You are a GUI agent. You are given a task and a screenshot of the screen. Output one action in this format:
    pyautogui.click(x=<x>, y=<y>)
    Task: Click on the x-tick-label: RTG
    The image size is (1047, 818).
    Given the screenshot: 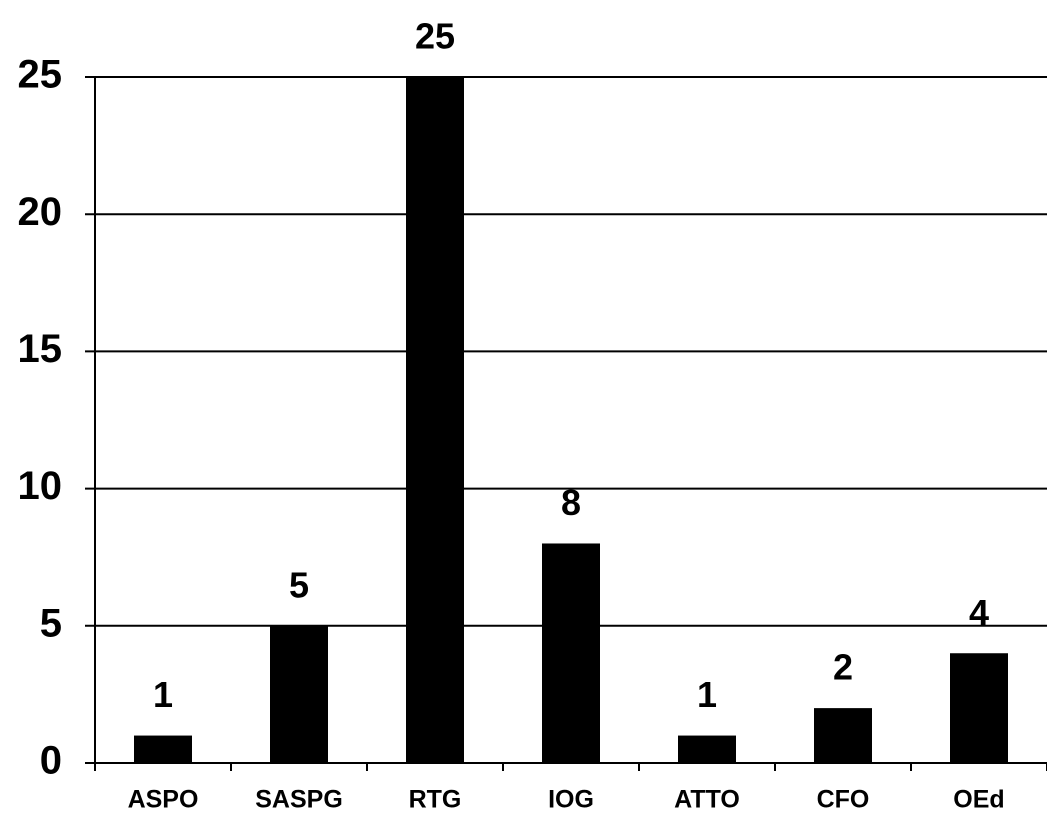 What is the action you would take?
    pyautogui.click(x=435, y=800)
    